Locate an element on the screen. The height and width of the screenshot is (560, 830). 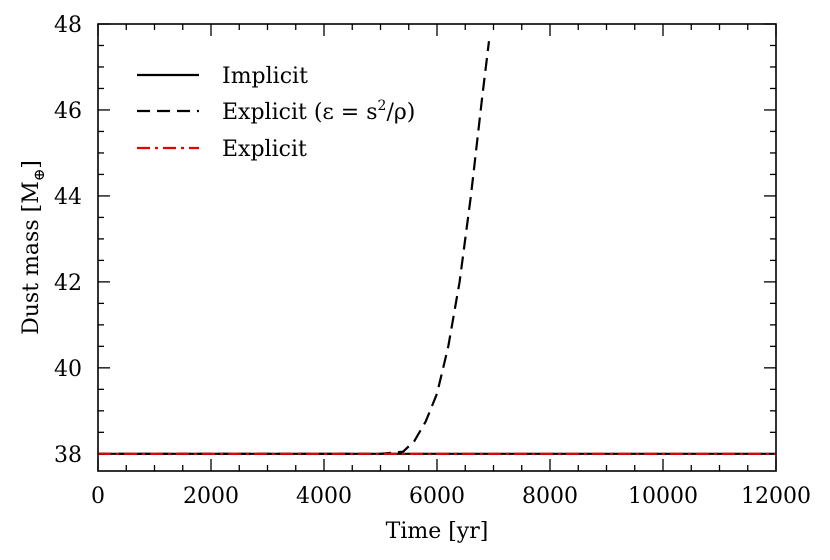
x-tick-label: 12000 is located at coordinates (776, 496).